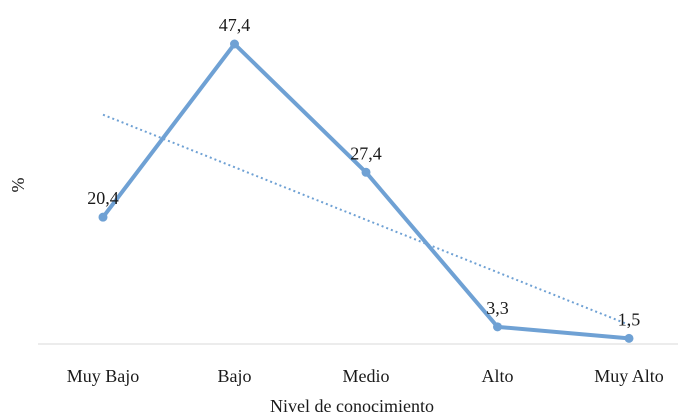  I want to click on data-label: 1,5, so click(629, 319).